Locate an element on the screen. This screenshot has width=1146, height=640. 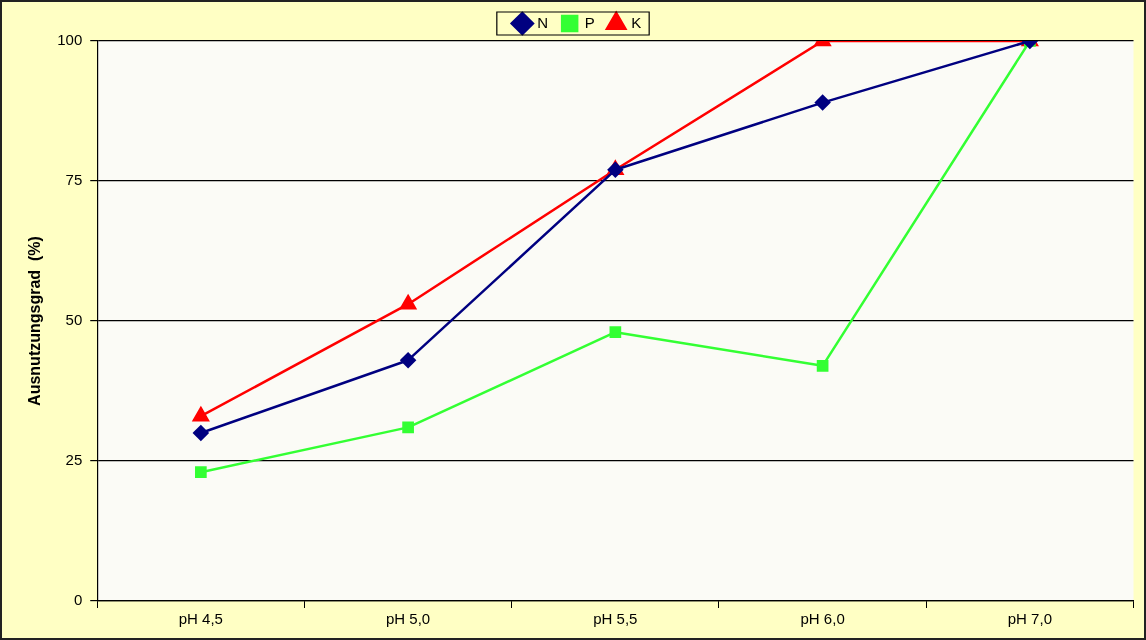
x-tick-label: pH 4,5 is located at coordinates (200, 619).